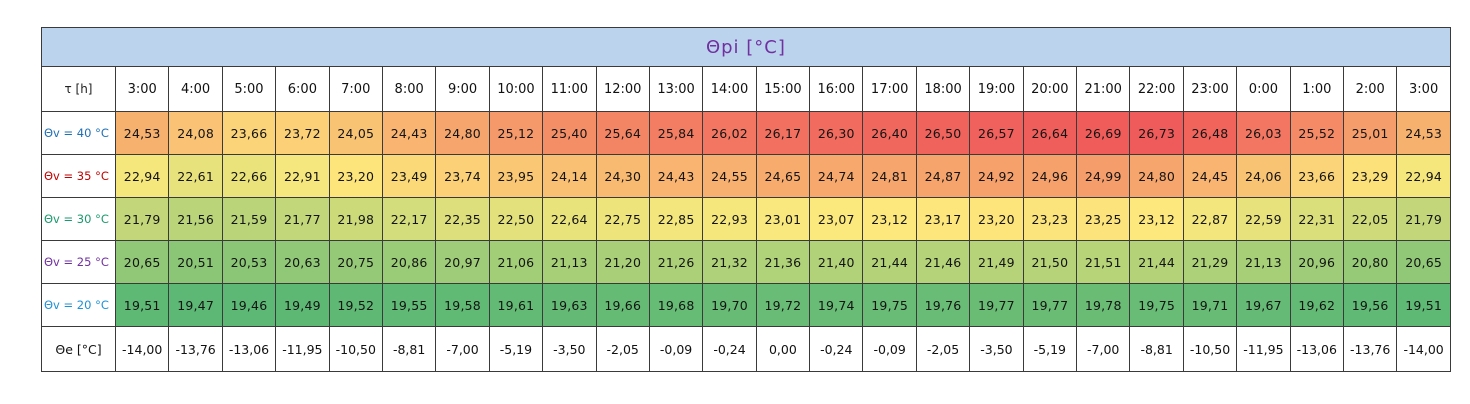 This screenshot has width=1470, height=404. What do you see at coordinates (729, 349) in the screenshot?
I see `outdoor-value-cell: -0,24` at bounding box center [729, 349].